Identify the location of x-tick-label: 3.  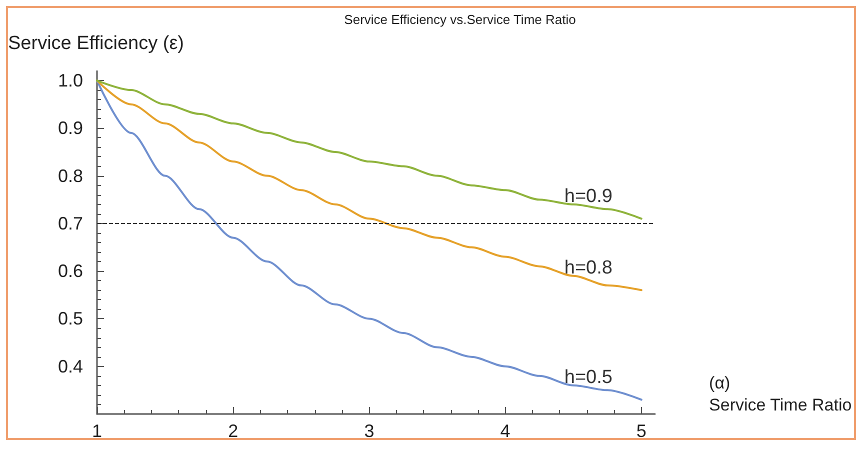
(369, 431).